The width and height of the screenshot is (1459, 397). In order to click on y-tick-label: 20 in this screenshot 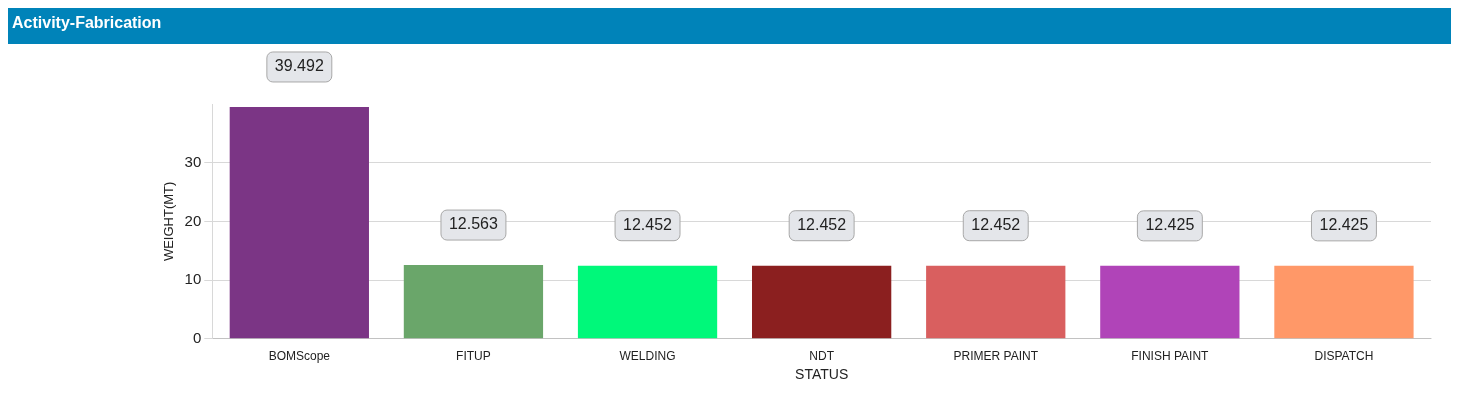, I will do `click(193, 220)`.